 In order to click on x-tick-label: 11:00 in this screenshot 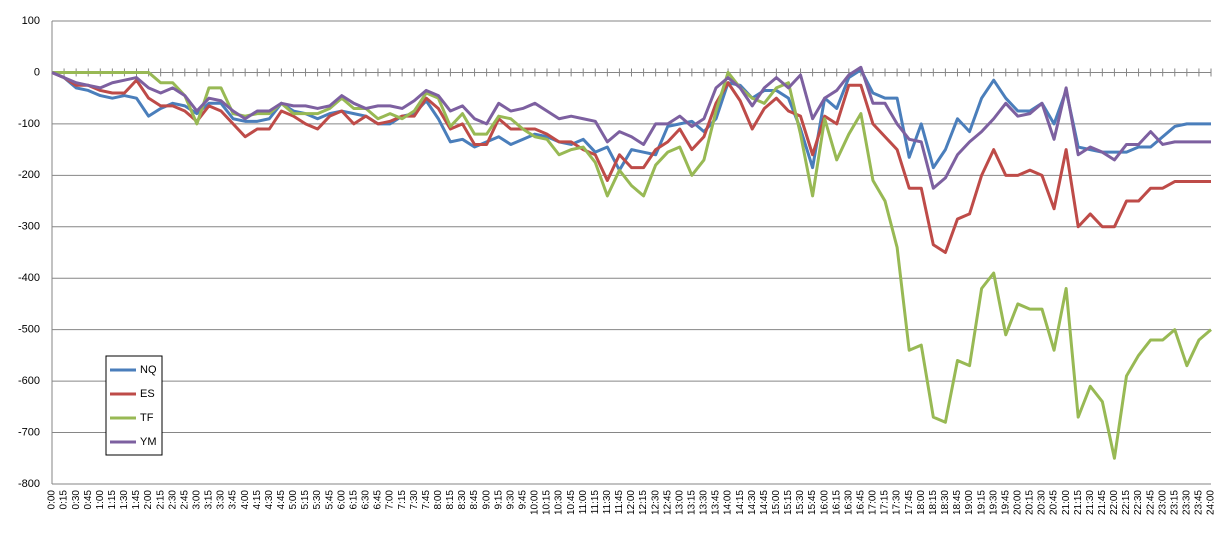, I will do `click(583, 502)`.